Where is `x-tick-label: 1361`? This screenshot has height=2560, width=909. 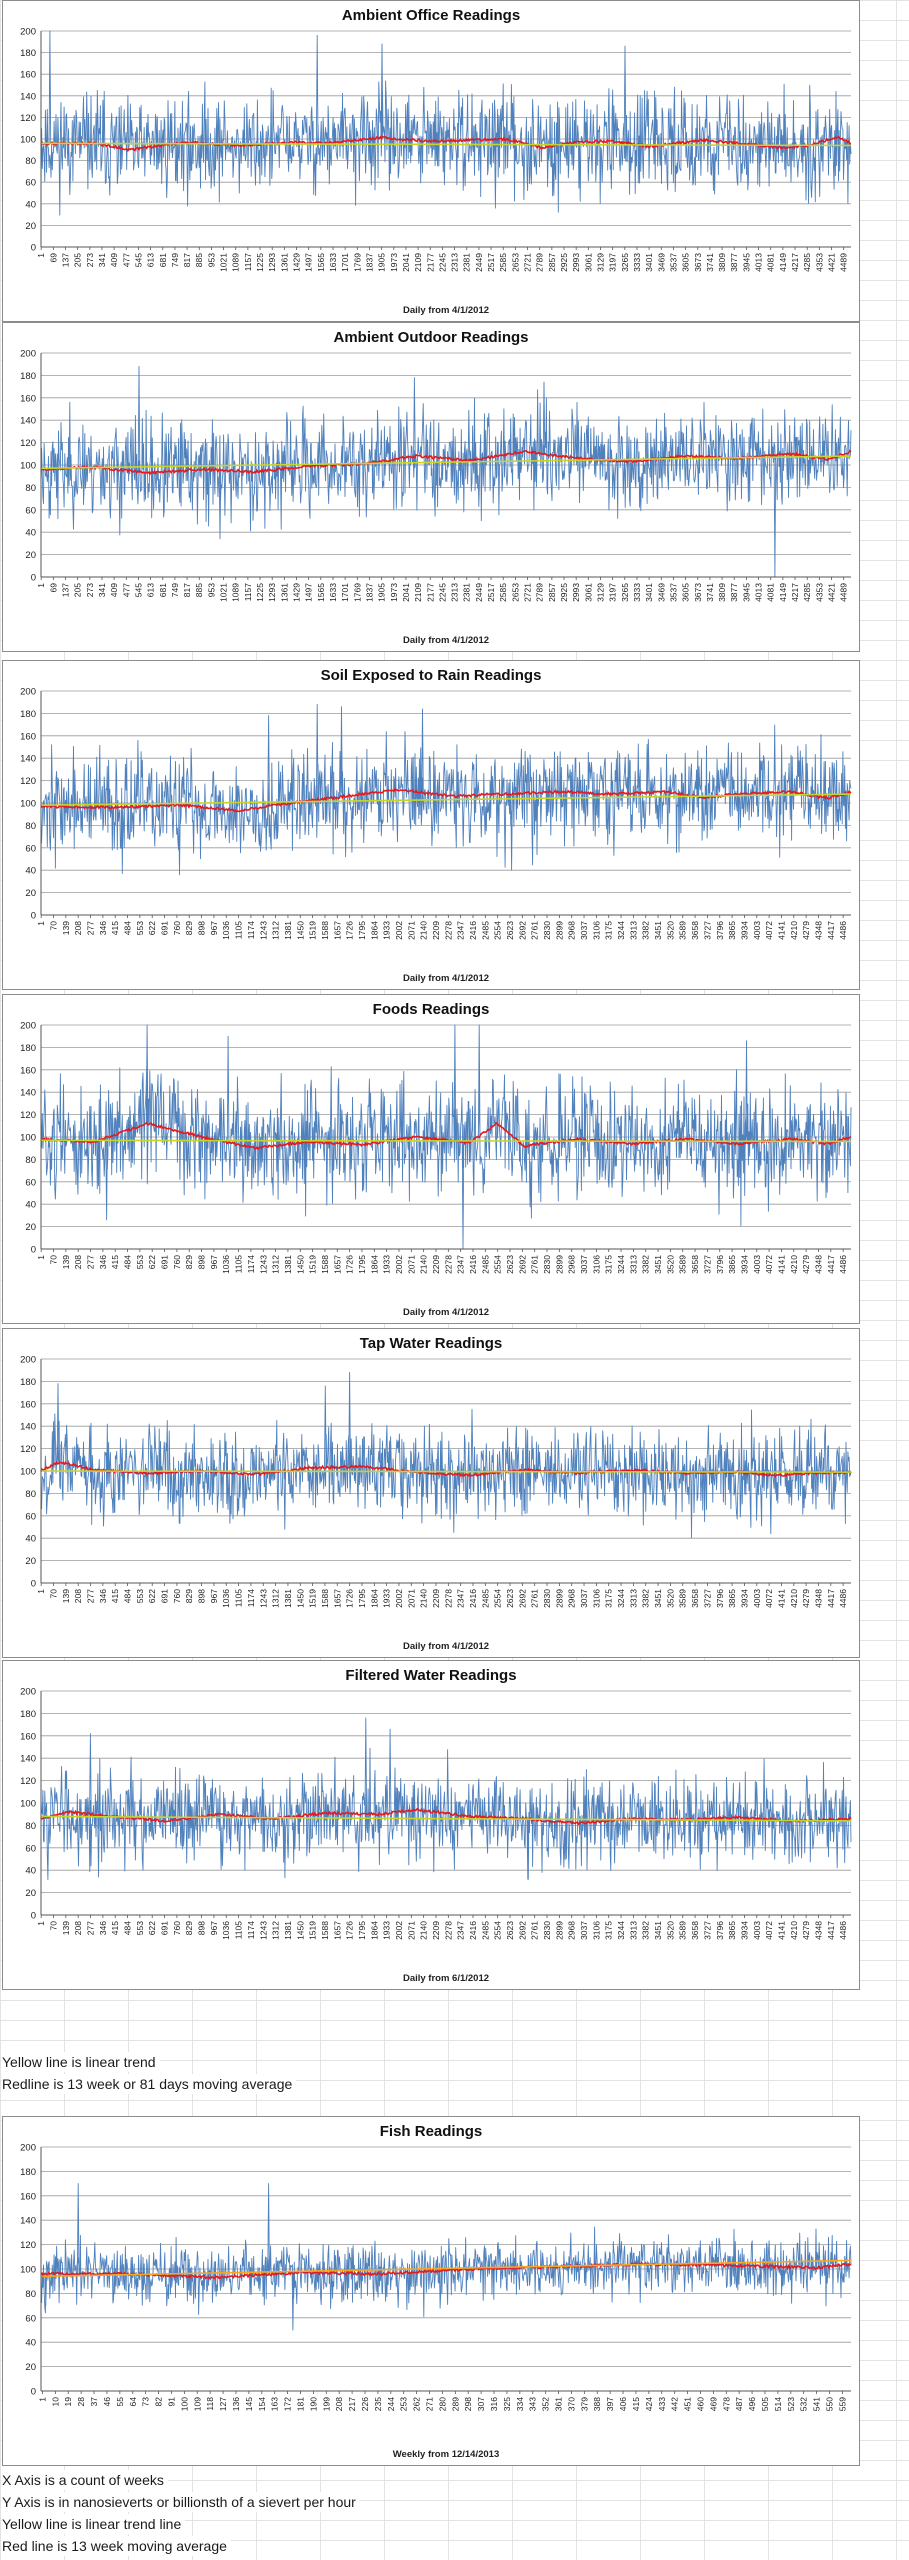 x-tick-label: 1361 is located at coordinates (284, 592).